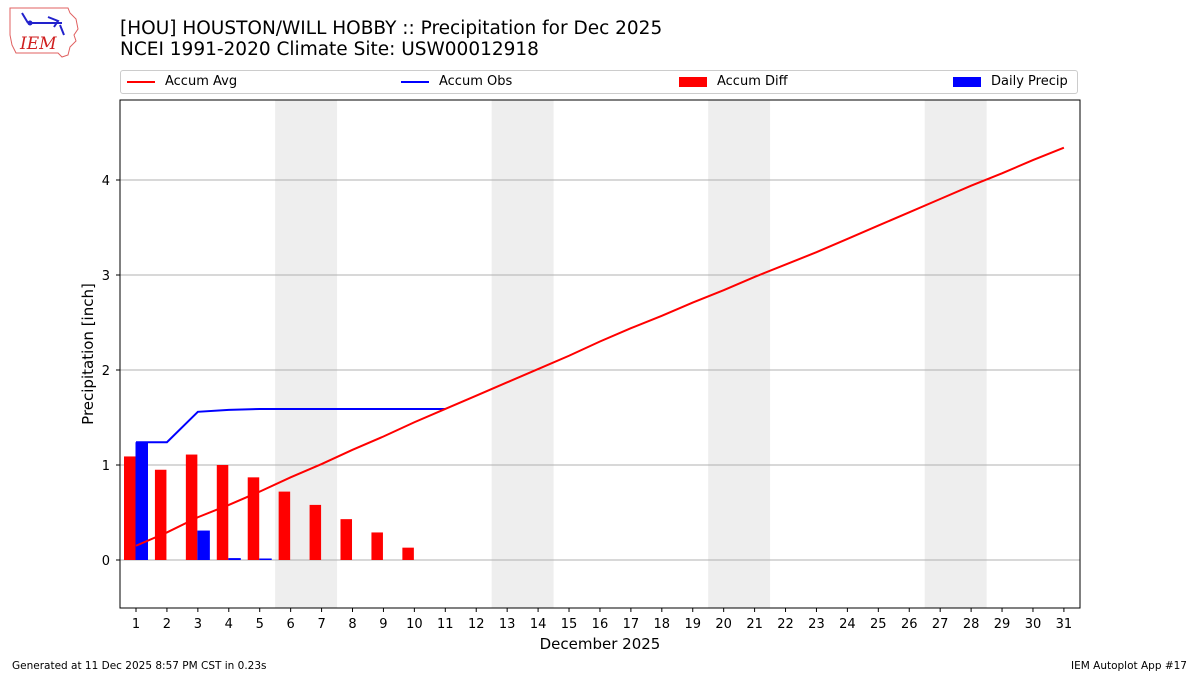 This screenshot has width=1200, height=675. Describe the element at coordinates (754, 624) in the screenshot. I see `x-tick-label: 21` at that location.